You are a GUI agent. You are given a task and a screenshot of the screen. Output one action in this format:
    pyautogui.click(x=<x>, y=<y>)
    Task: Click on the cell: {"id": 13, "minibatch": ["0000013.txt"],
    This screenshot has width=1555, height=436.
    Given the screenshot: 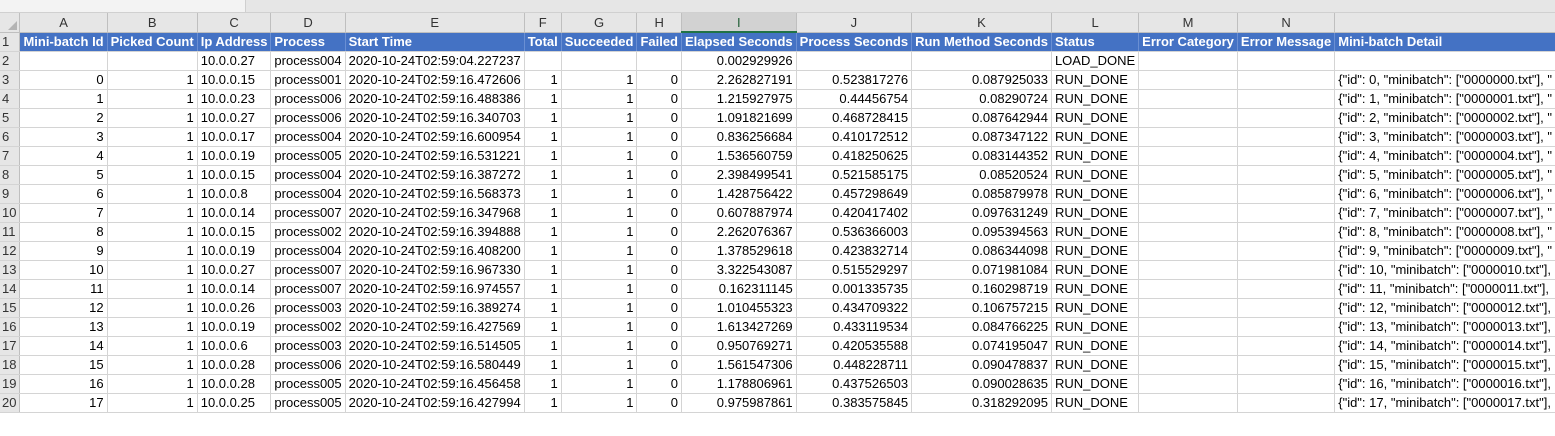 What is the action you would take?
    pyautogui.click(x=1444, y=327)
    